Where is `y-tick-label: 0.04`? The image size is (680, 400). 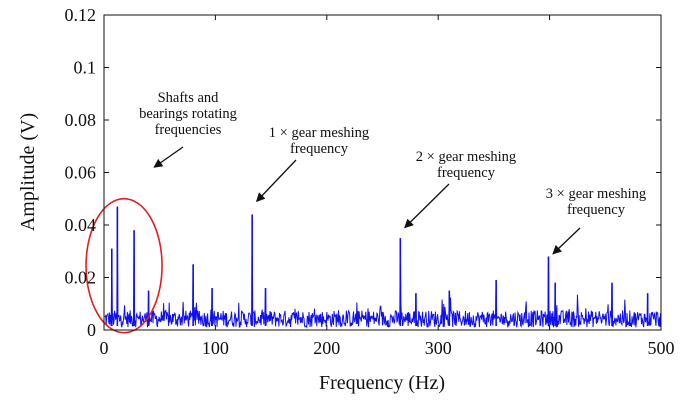
y-tick-label: 0.04 is located at coordinates (81, 225).